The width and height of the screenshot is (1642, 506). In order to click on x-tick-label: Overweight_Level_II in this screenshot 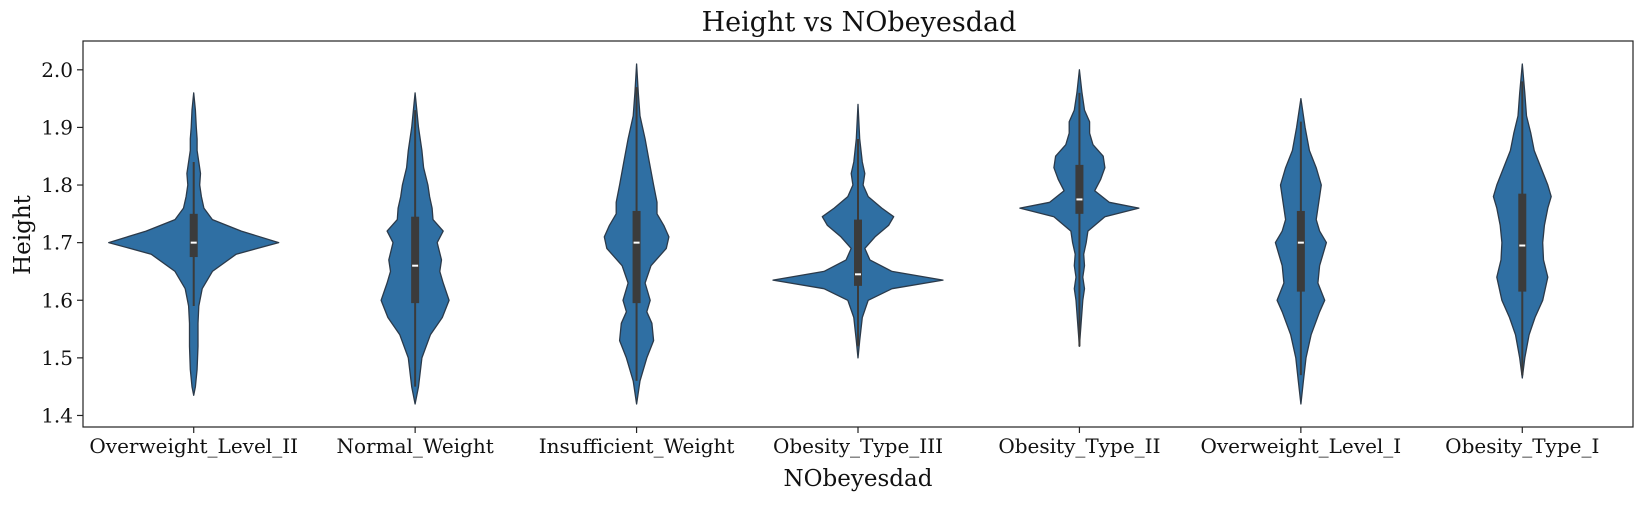, I will do `click(193, 446)`.